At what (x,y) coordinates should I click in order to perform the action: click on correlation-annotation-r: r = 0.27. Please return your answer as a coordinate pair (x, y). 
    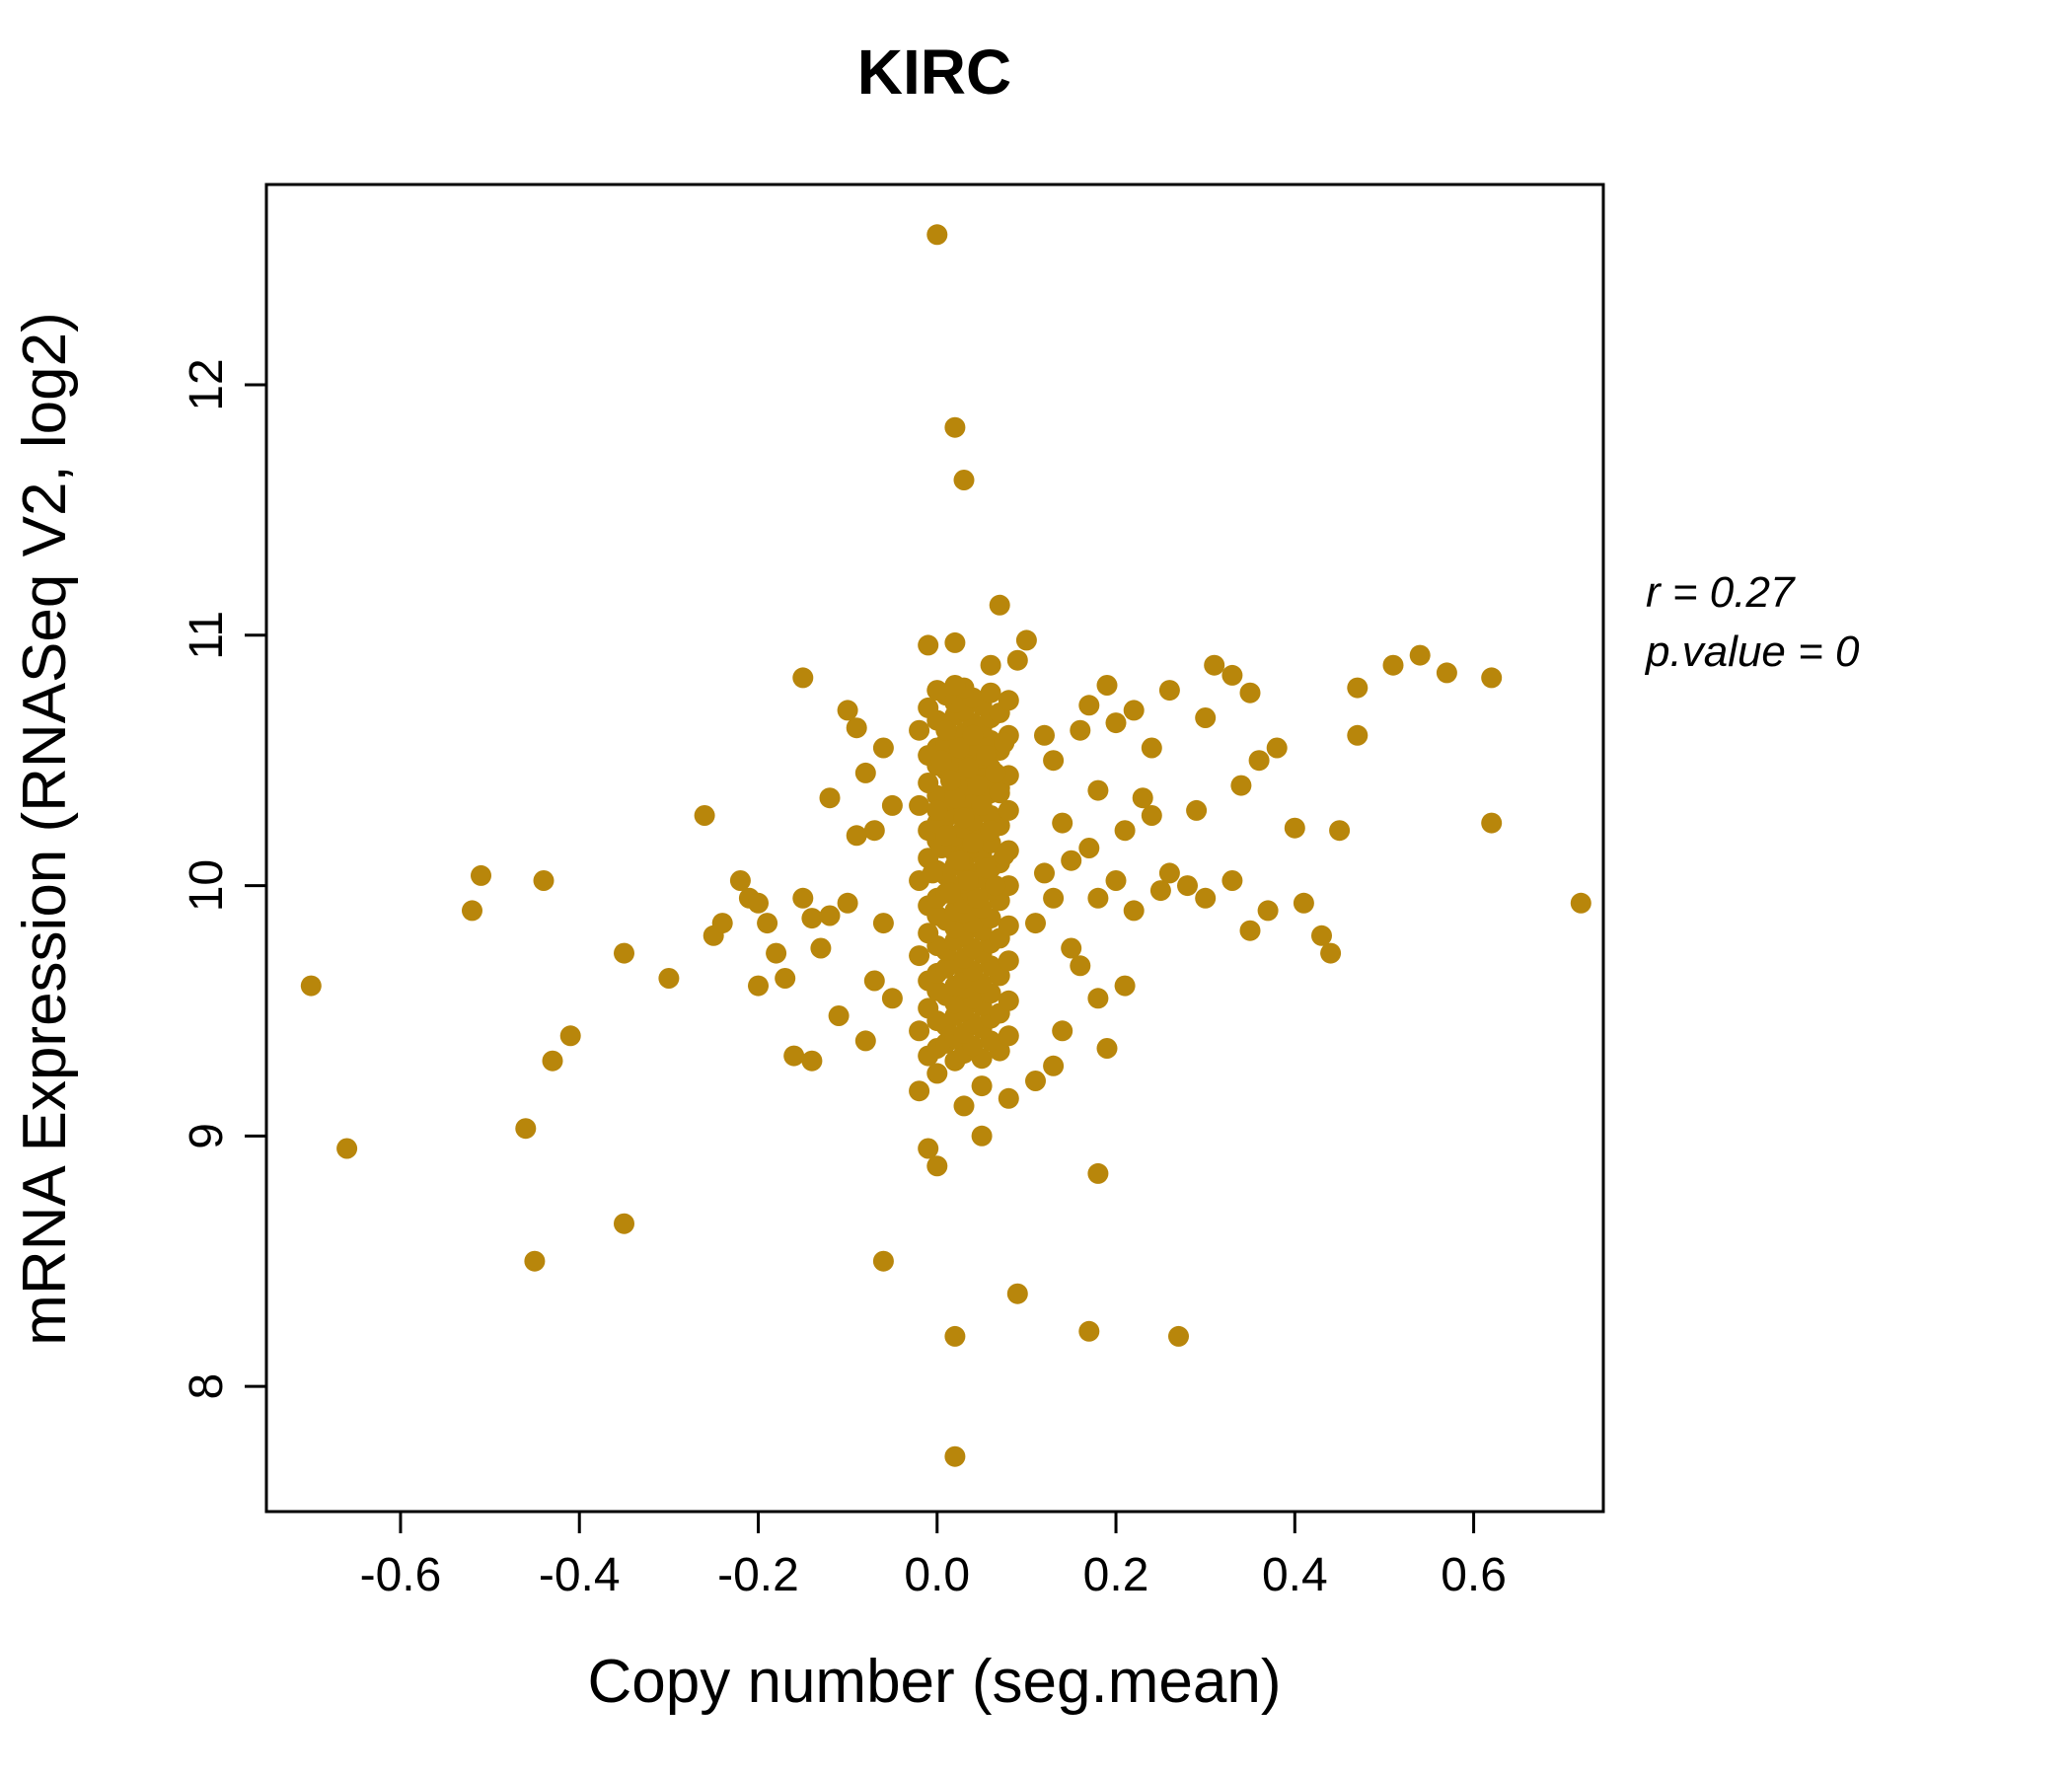
    Looking at the image, I should click on (1721, 592).